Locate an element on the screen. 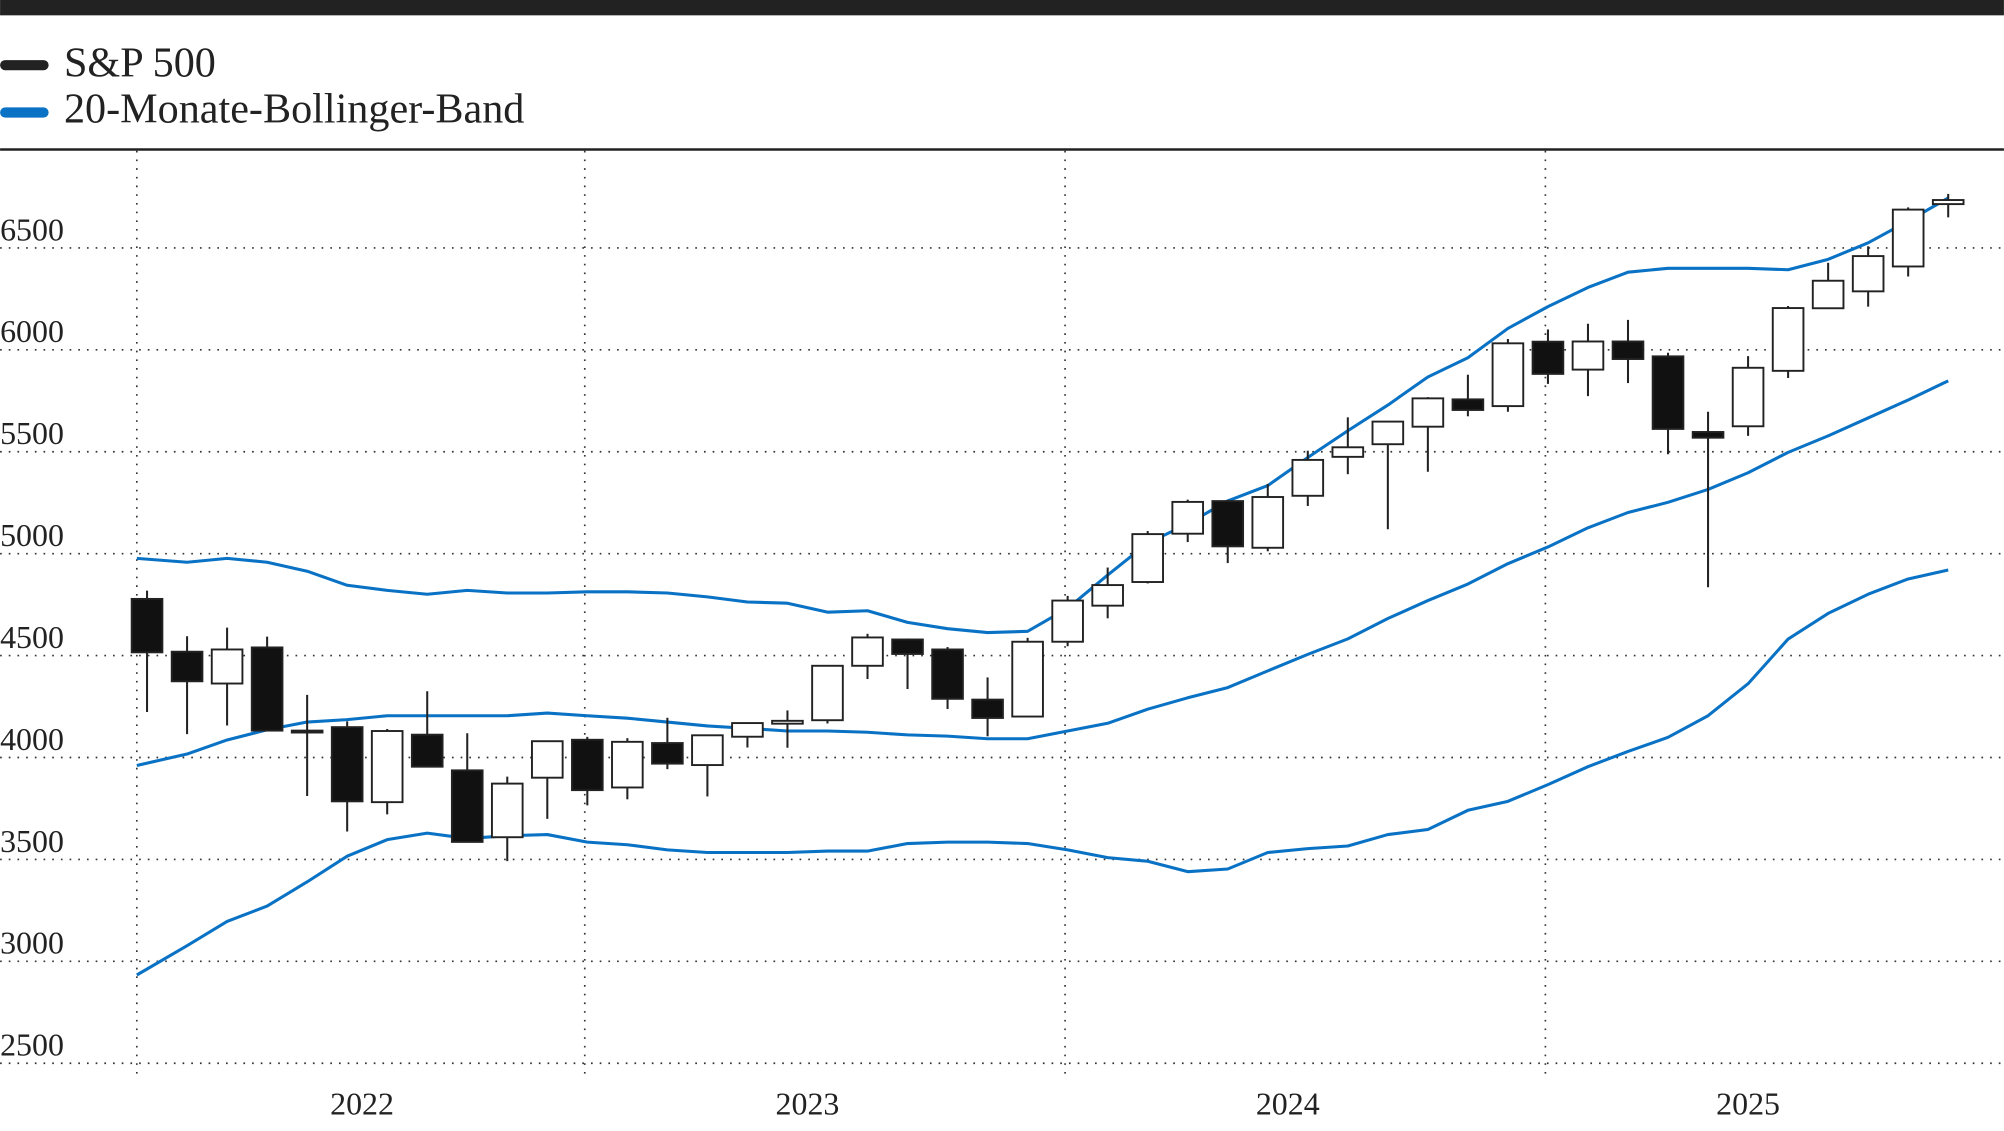 Image resolution: width=2004 pixels, height=1131 pixels. y-tick-label: 2500 is located at coordinates (32, 1045).